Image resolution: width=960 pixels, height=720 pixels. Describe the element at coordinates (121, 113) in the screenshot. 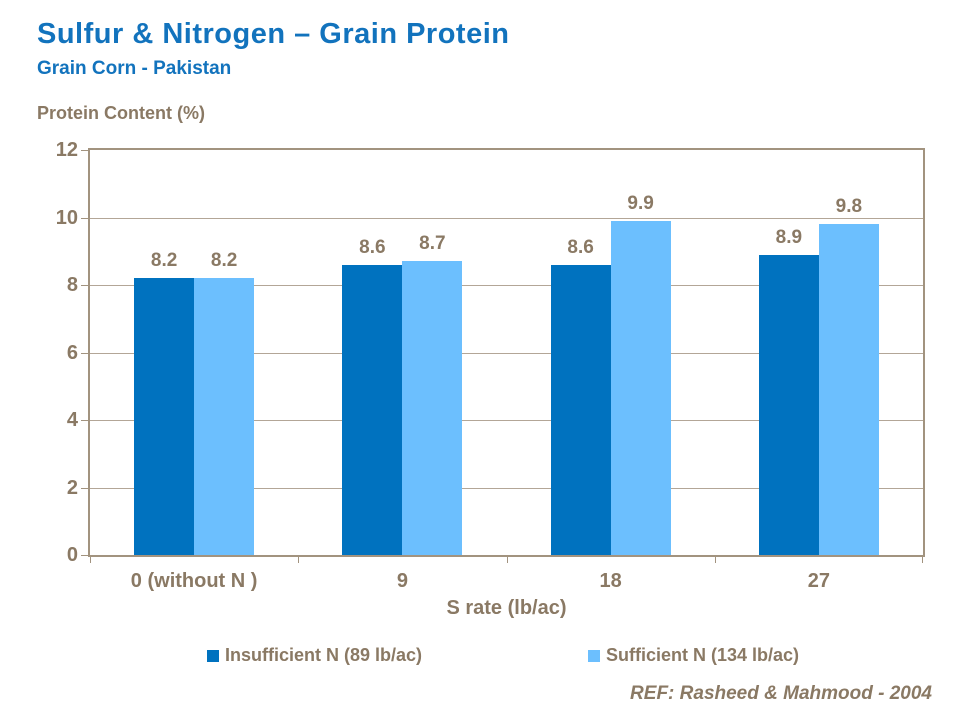

I see `y-axis-title: Protein Content (%)` at that location.